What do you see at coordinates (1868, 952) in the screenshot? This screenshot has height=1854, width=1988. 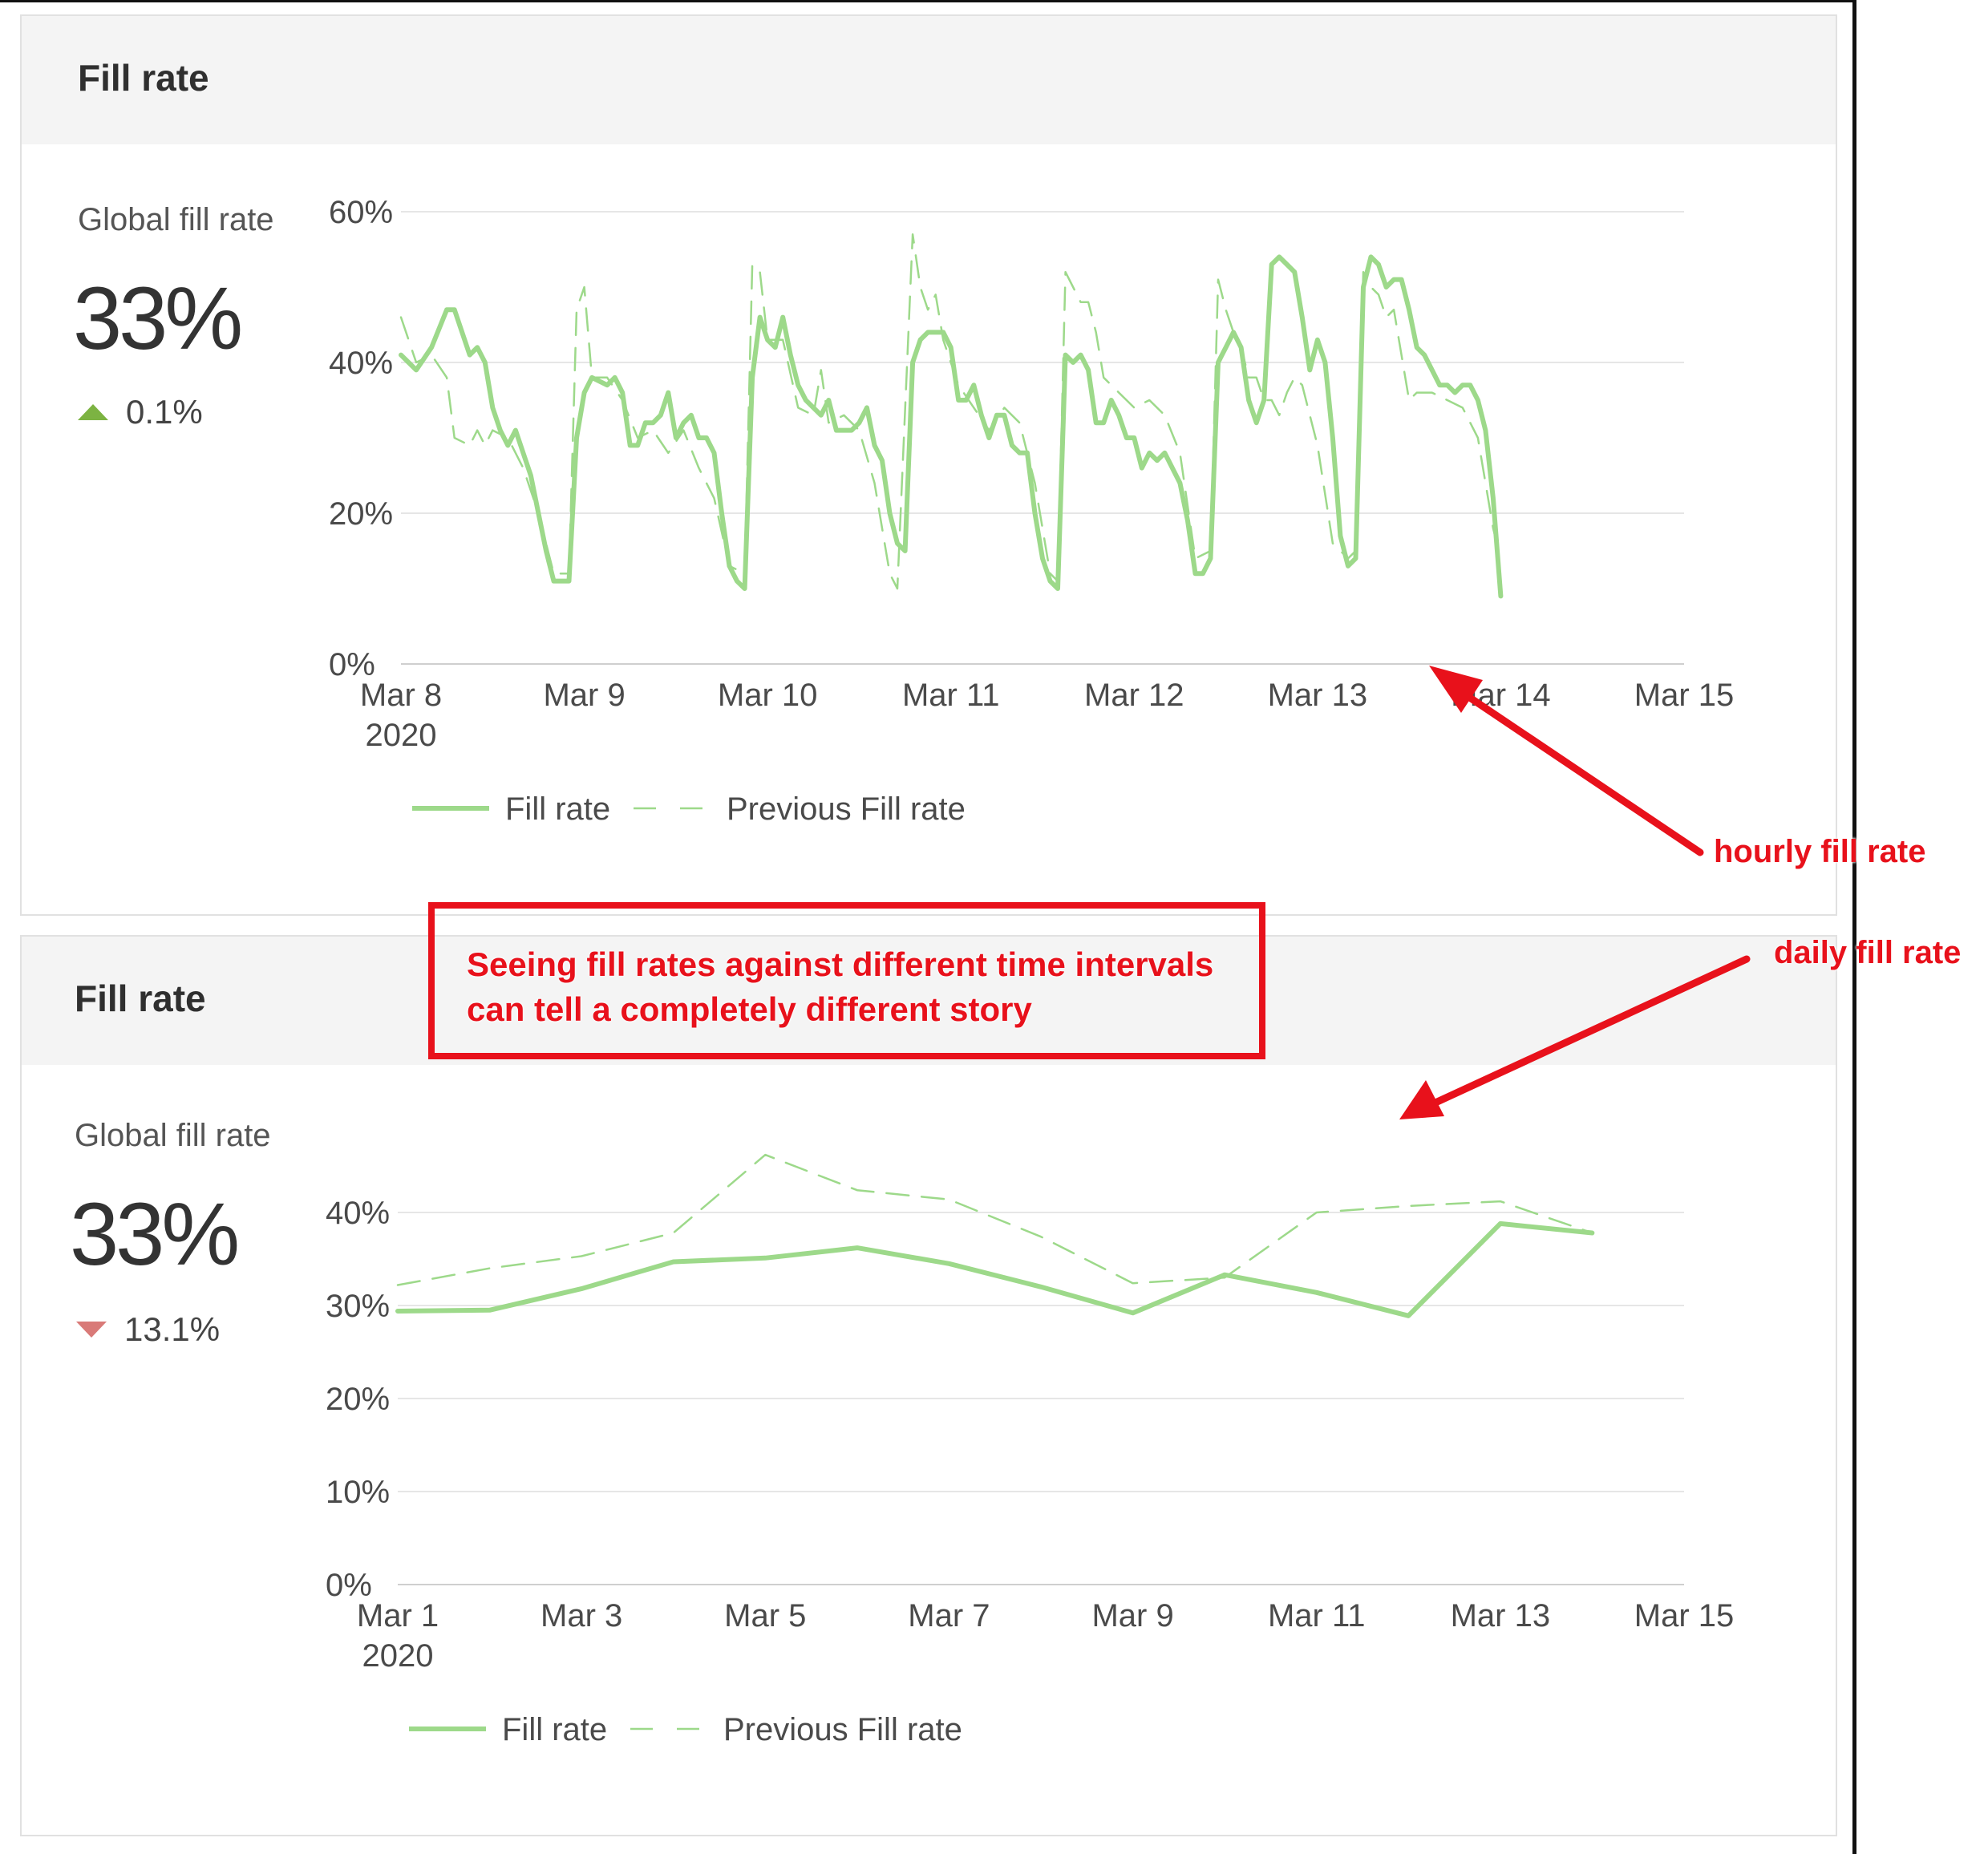 I see `daily-annotation-label: daily fill rate` at bounding box center [1868, 952].